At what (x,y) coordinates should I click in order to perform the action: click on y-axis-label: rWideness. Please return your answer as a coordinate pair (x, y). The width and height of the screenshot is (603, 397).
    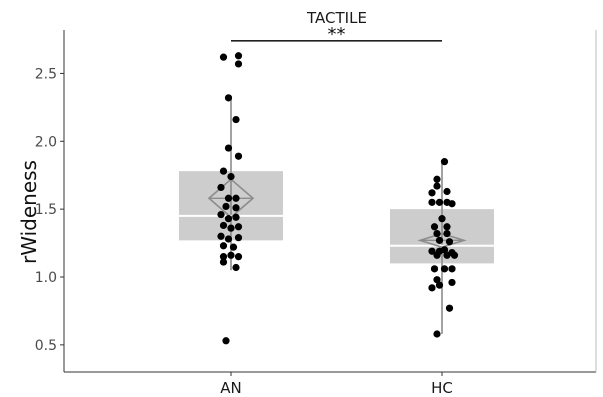
    Looking at the image, I should click on (29, 212).